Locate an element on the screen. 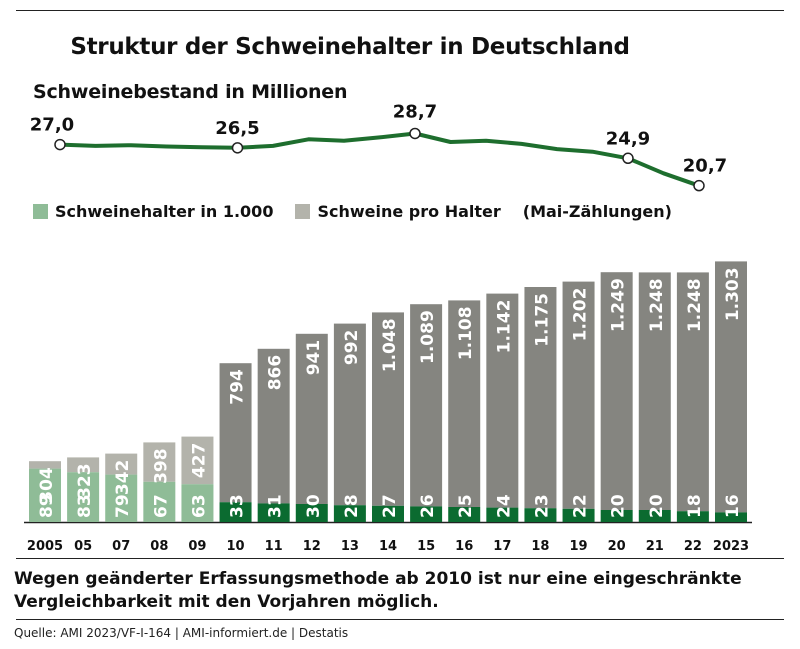  bar-label-pigs: 1.089 is located at coordinates (428, 337).